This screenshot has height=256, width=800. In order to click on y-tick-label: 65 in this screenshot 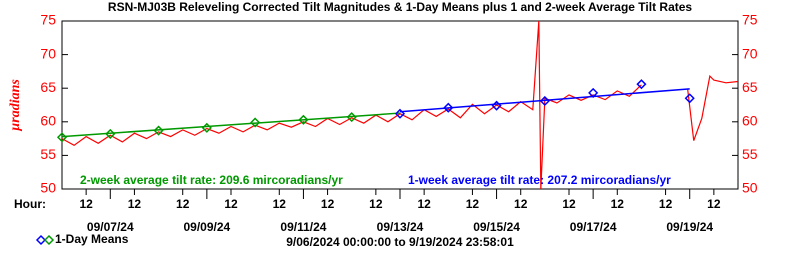, I will do `click(48, 87)`.